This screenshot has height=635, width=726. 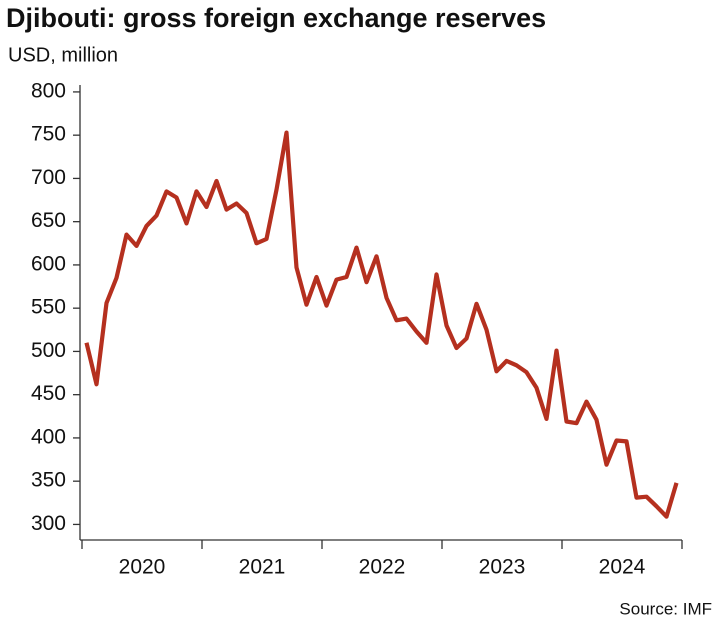 I want to click on x-tick-label: 2024, so click(x=622, y=567).